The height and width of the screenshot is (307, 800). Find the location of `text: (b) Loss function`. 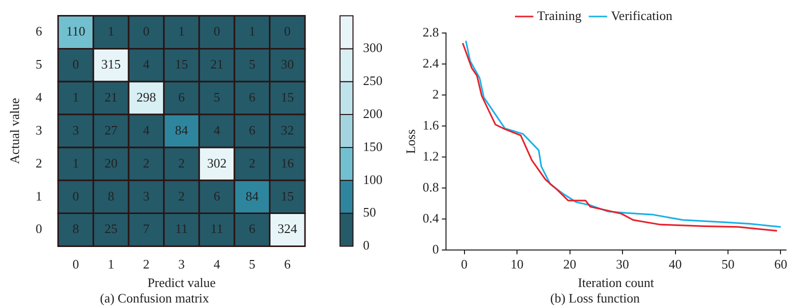

text: (b) Loss function is located at coordinates (595, 298).